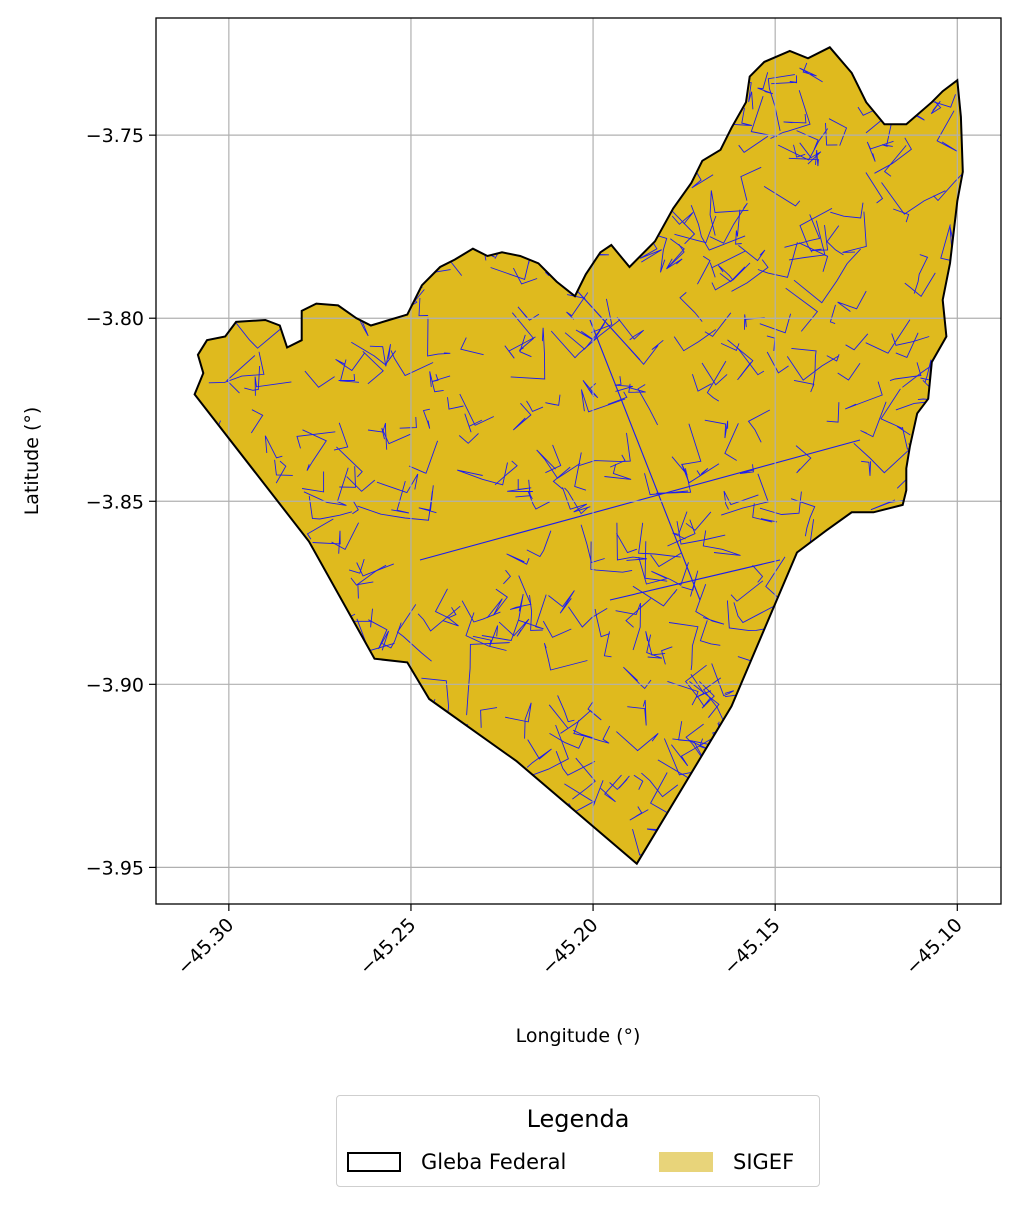 The width and height of the screenshot is (1021, 1207). What do you see at coordinates (686, 1162) in the screenshot?
I see `sigef-swatch` at bounding box center [686, 1162].